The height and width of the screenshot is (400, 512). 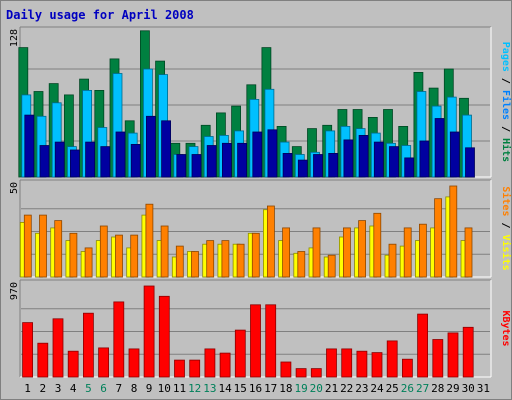 I want to click on x-tick-label-day-8: 8, so click(x=134, y=388).